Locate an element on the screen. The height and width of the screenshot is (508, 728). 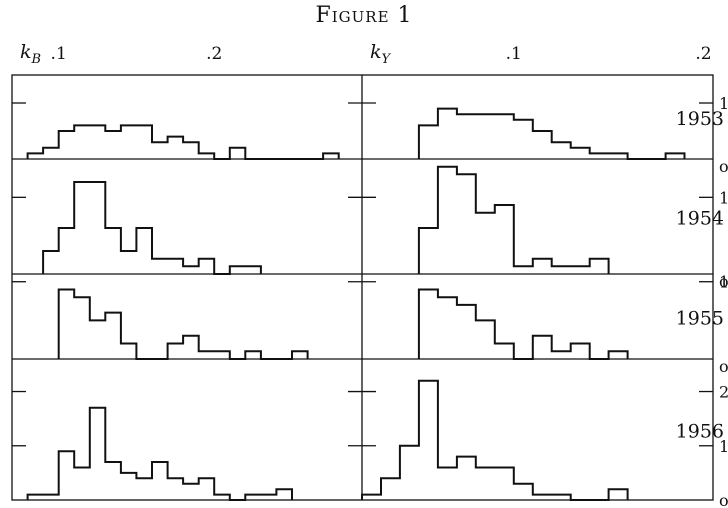
year-label-1953: 1953 is located at coordinates (700, 119).